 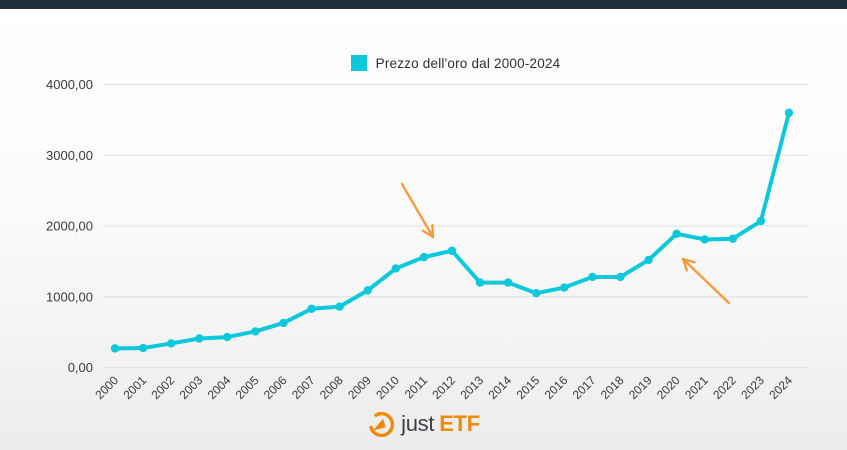 What do you see at coordinates (387, 387) in the screenshot?
I see `x-tick-label: 2010` at bounding box center [387, 387].